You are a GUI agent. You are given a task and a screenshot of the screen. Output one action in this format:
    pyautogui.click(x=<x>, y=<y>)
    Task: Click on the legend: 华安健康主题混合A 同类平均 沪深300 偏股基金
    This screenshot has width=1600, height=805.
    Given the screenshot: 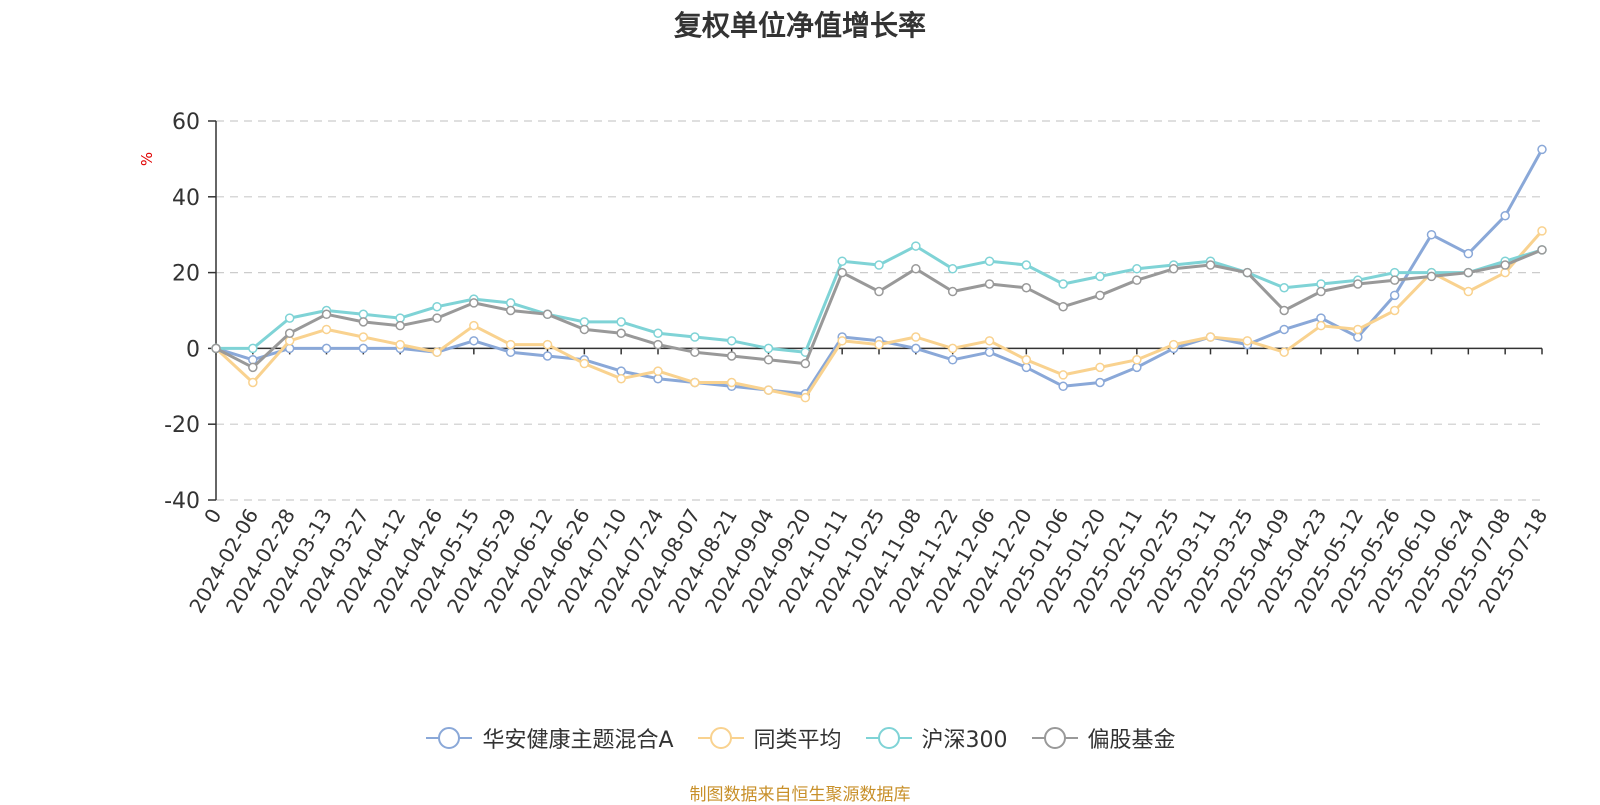 What is the action you would take?
    pyautogui.click(x=800, y=738)
    